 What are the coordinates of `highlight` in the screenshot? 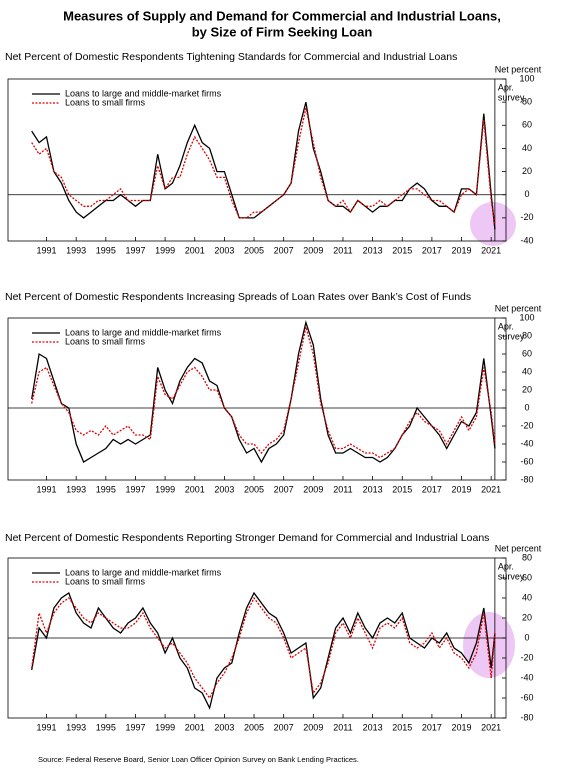 It's located at (493, 224).